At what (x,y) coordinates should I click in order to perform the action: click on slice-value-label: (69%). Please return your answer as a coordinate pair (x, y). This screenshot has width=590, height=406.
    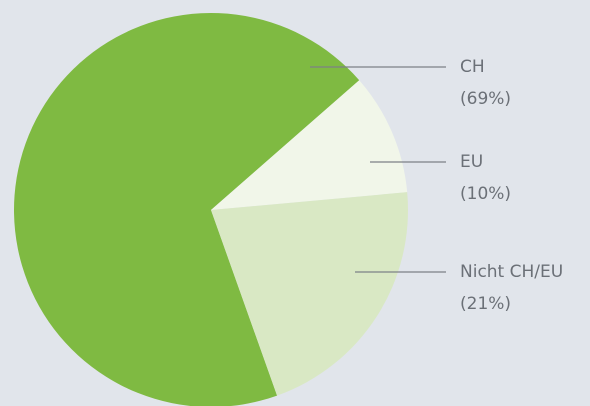
    Looking at the image, I should click on (485, 99).